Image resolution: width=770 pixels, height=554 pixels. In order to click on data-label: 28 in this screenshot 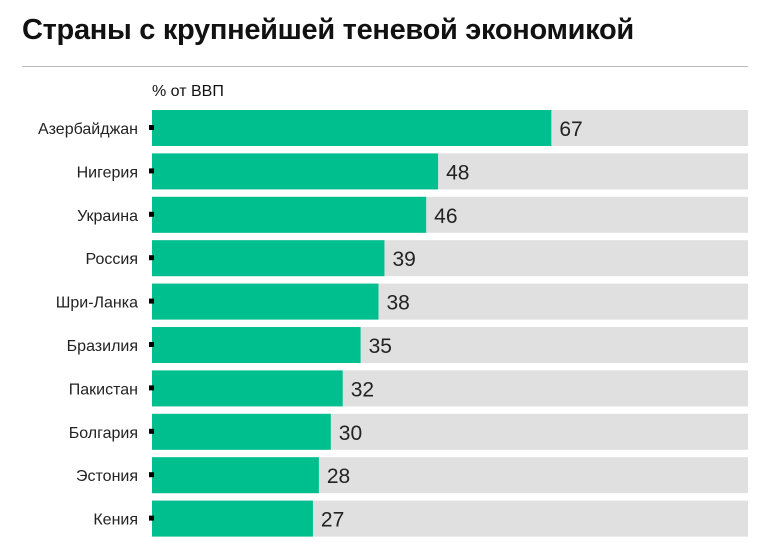, I will do `click(338, 476)`.